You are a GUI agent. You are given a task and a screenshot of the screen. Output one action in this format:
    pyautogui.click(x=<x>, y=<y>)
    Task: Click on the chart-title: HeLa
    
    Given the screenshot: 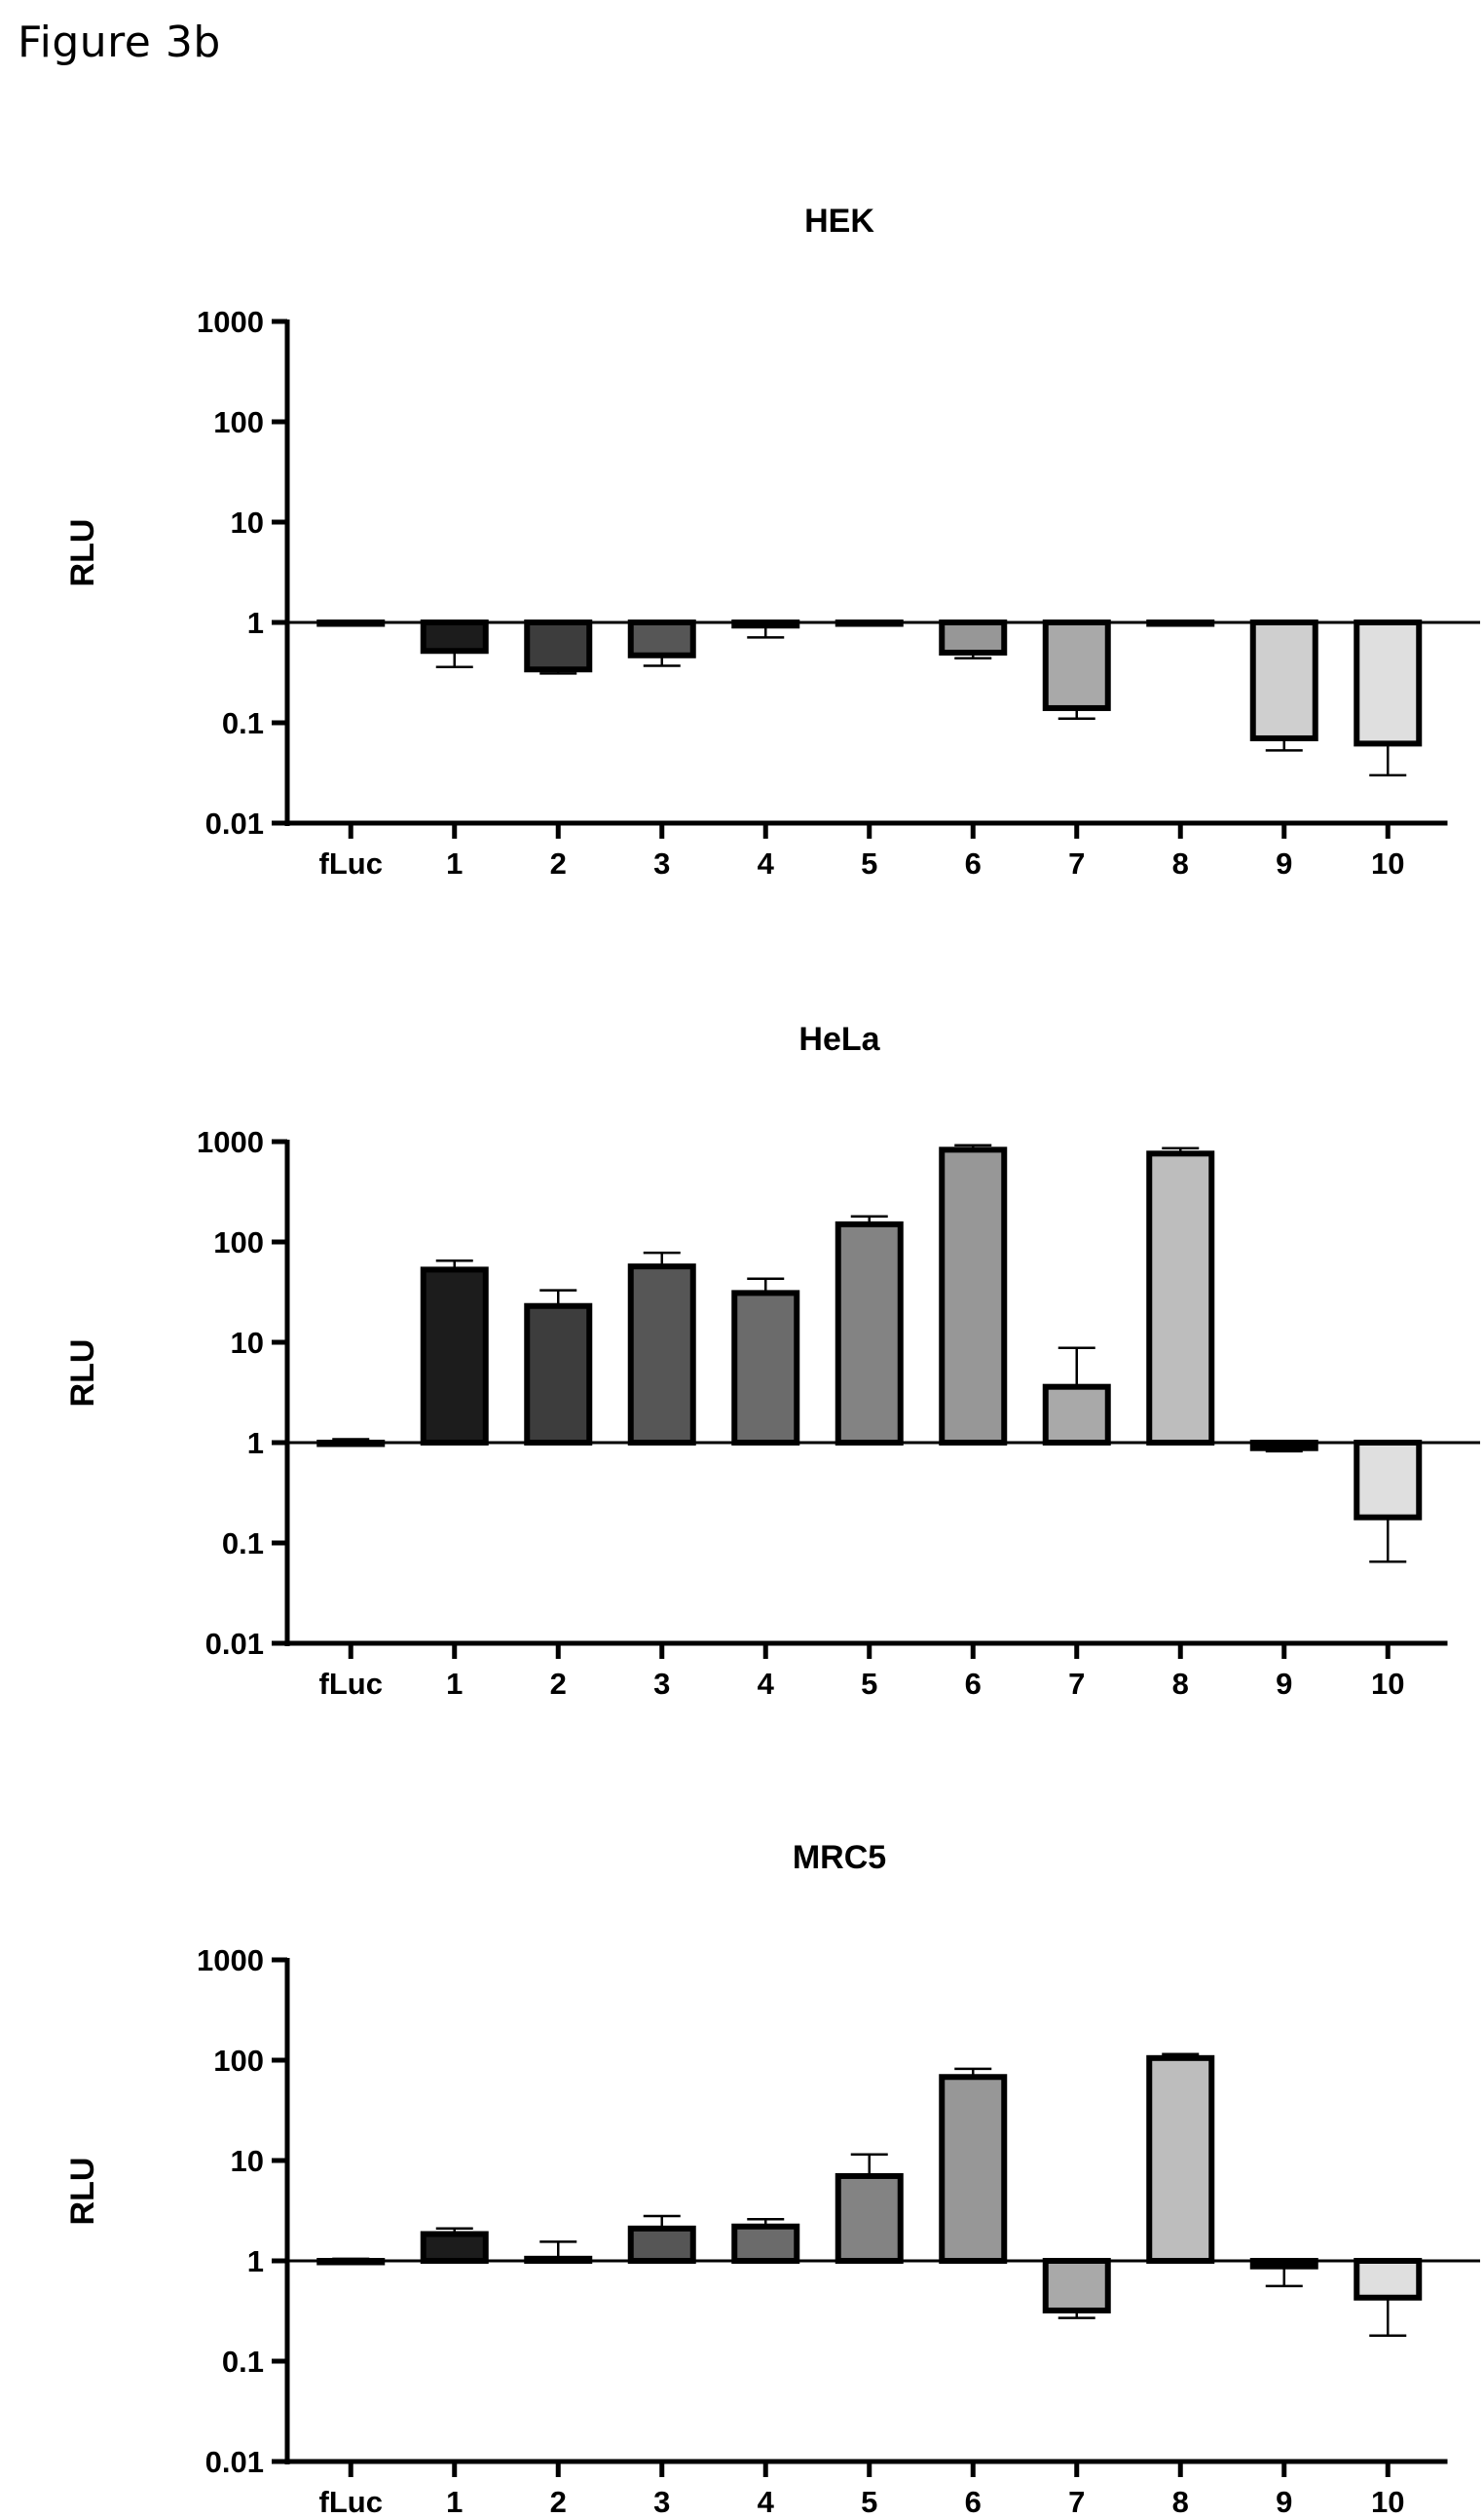 What is the action you would take?
    pyautogui.click(x=839, y=1040)
    